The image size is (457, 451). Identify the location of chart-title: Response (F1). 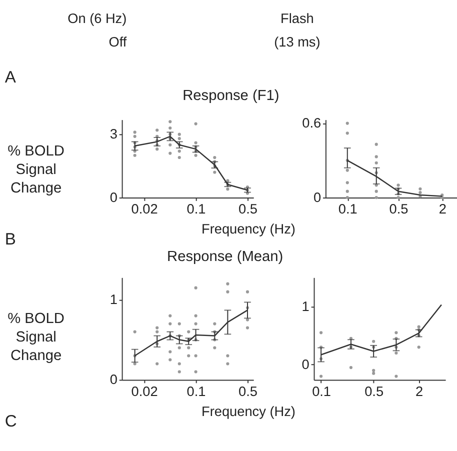
(231, 96).